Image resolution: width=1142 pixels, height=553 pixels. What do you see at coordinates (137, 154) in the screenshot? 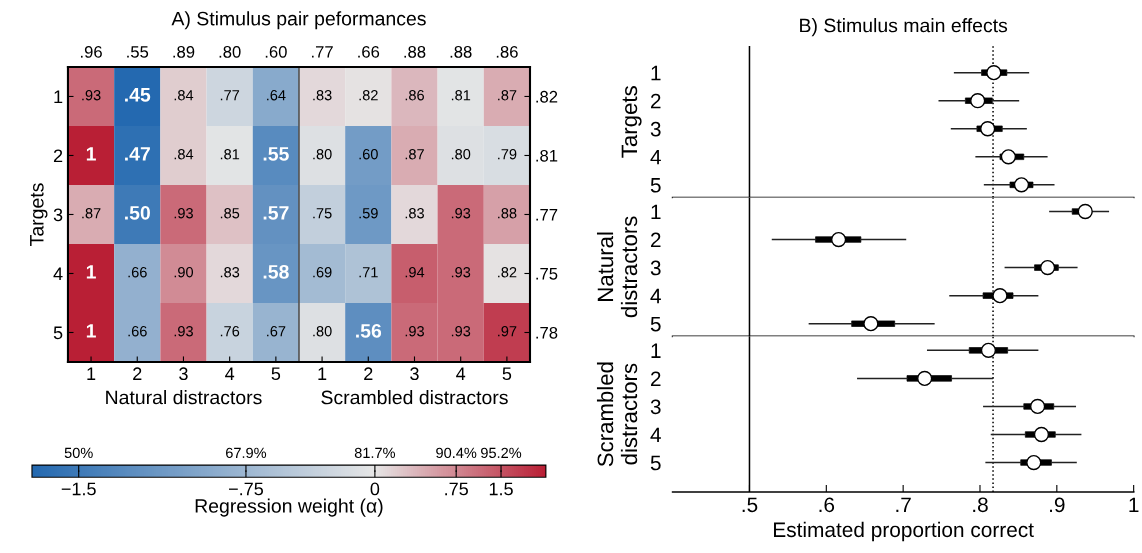
I see `data-label: .47` at bounding box center [137, 154].